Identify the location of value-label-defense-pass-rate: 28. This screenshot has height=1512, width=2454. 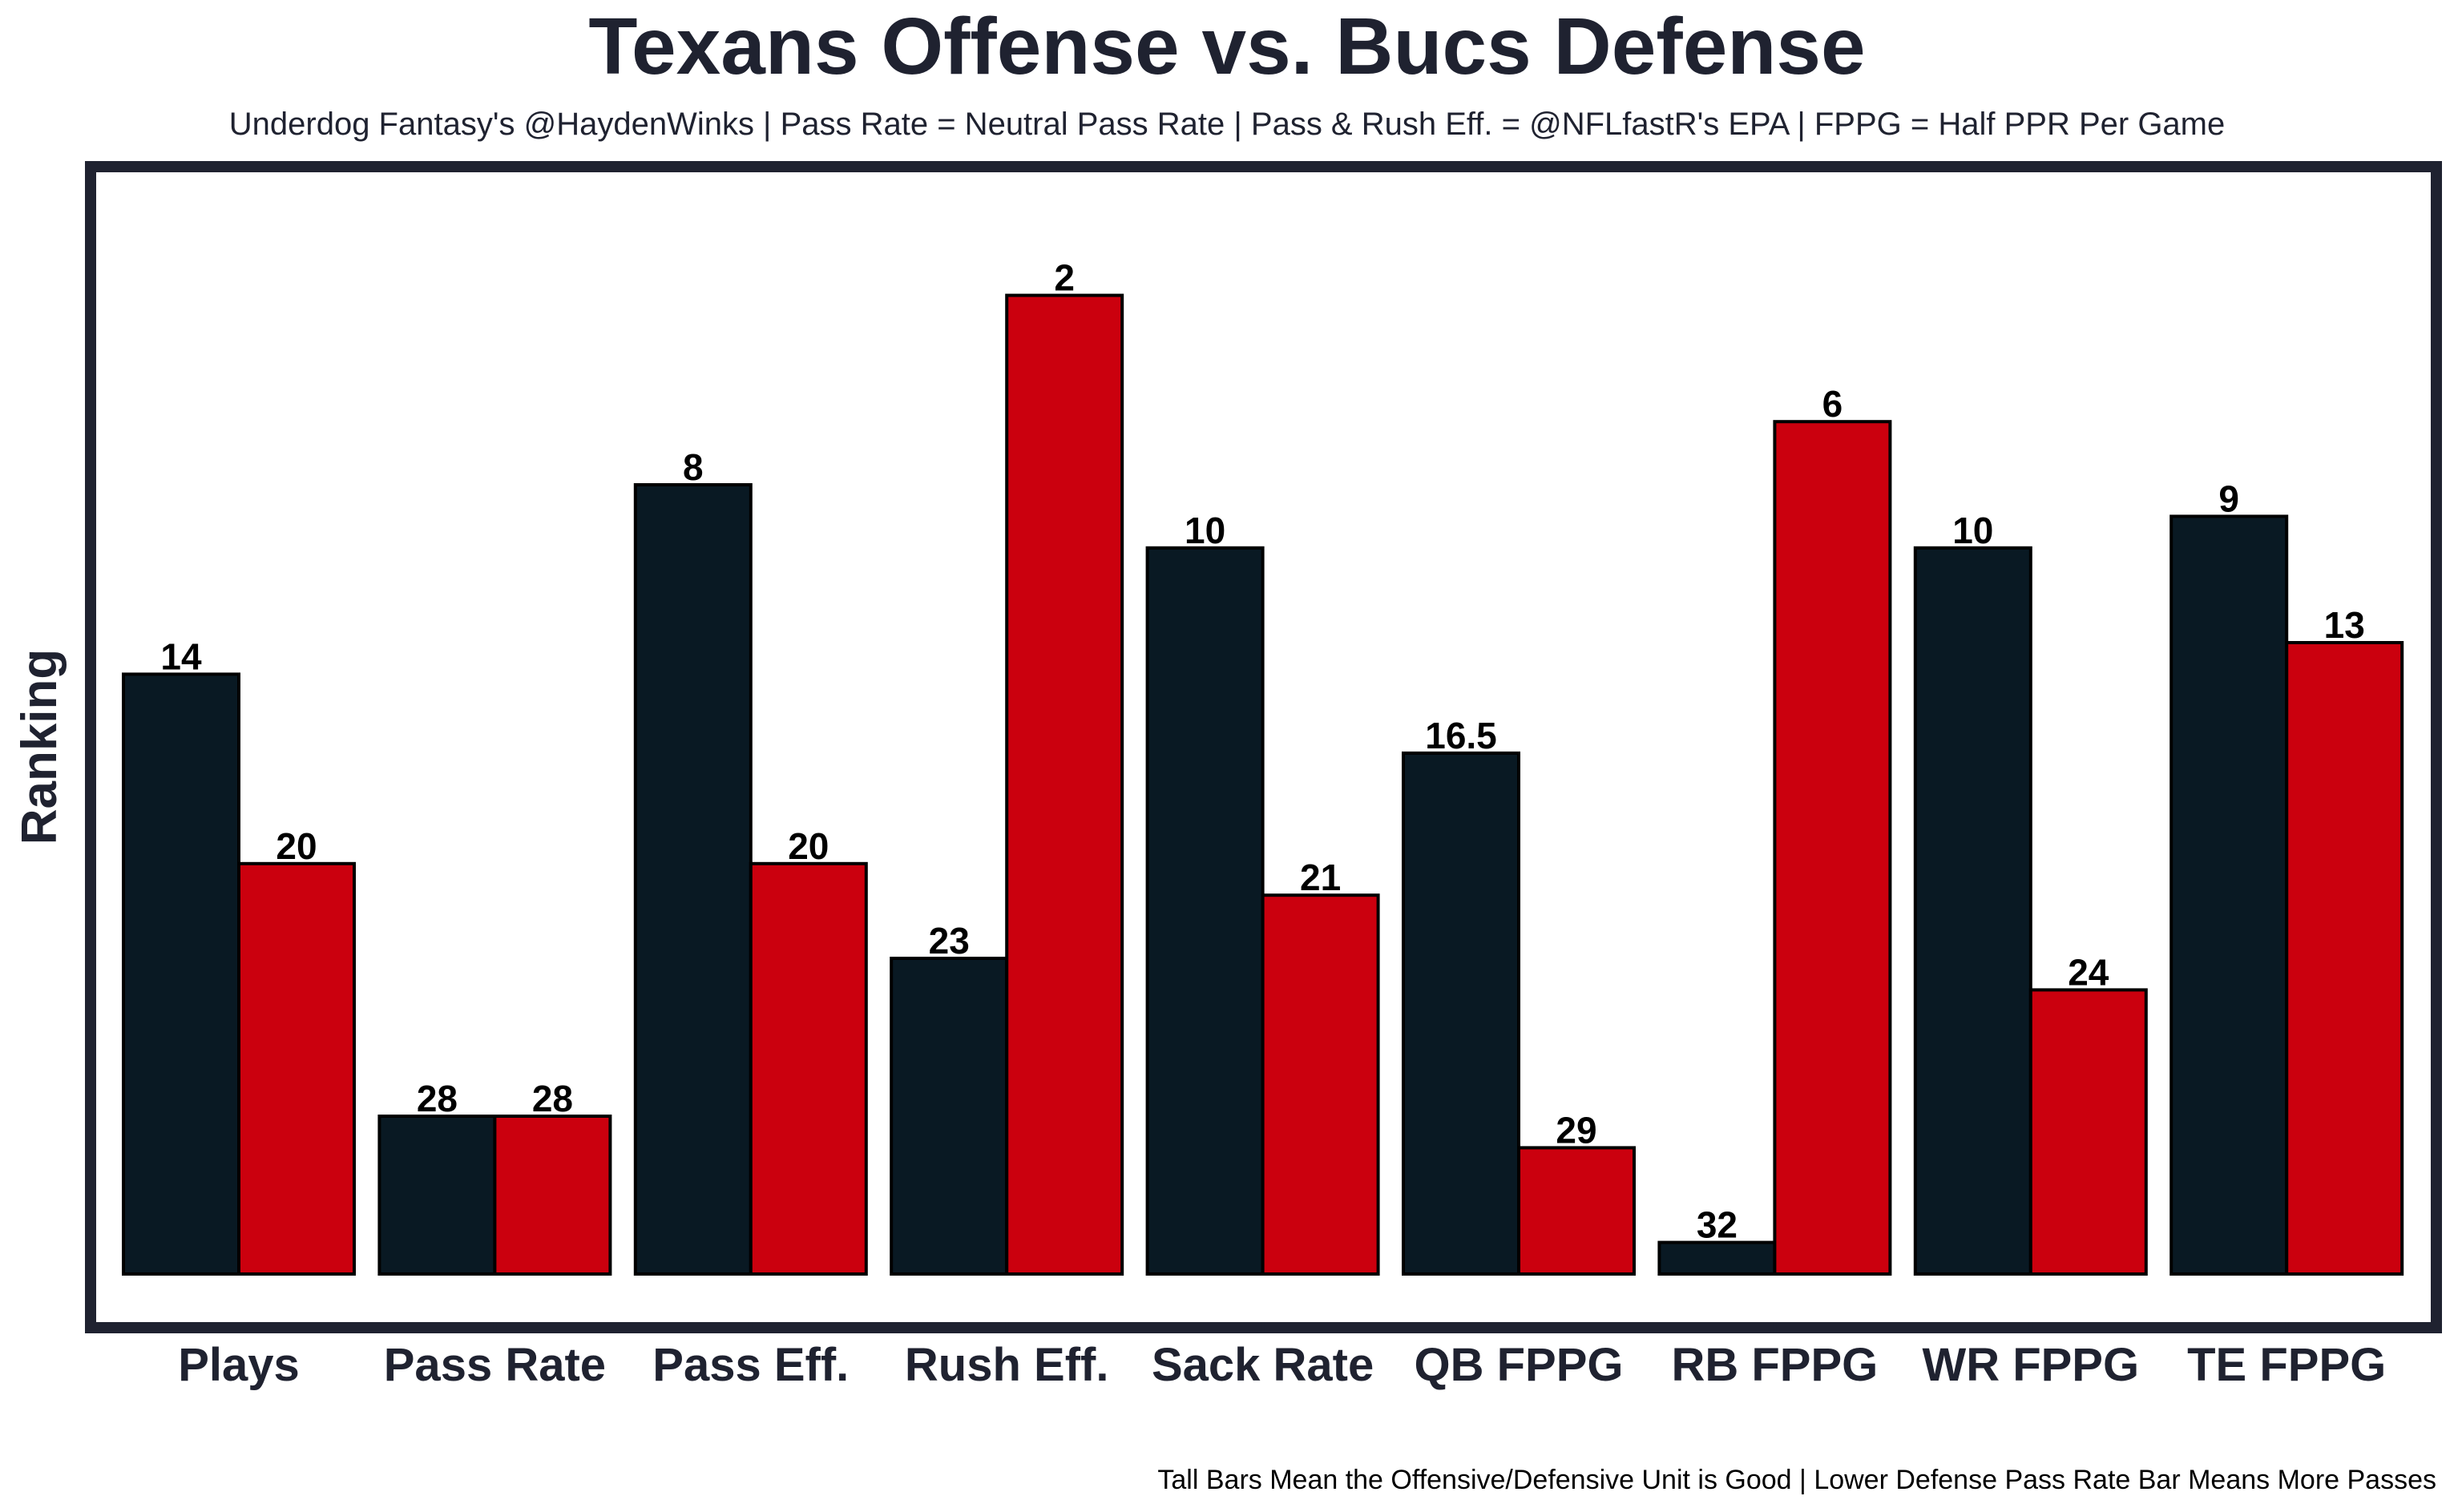
(552, 1099).